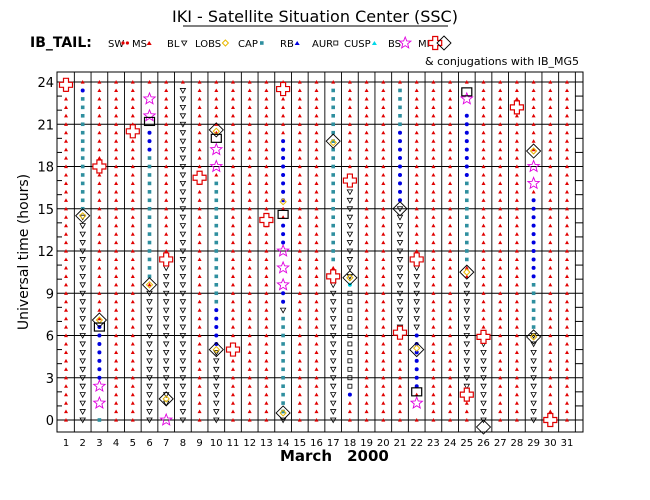 The width and height of the screenshot is (650, 500). What do you see at coordinates (127, 43) in the screenshot?
I see `legend-swatch-b` at bounding box center [127, 43].